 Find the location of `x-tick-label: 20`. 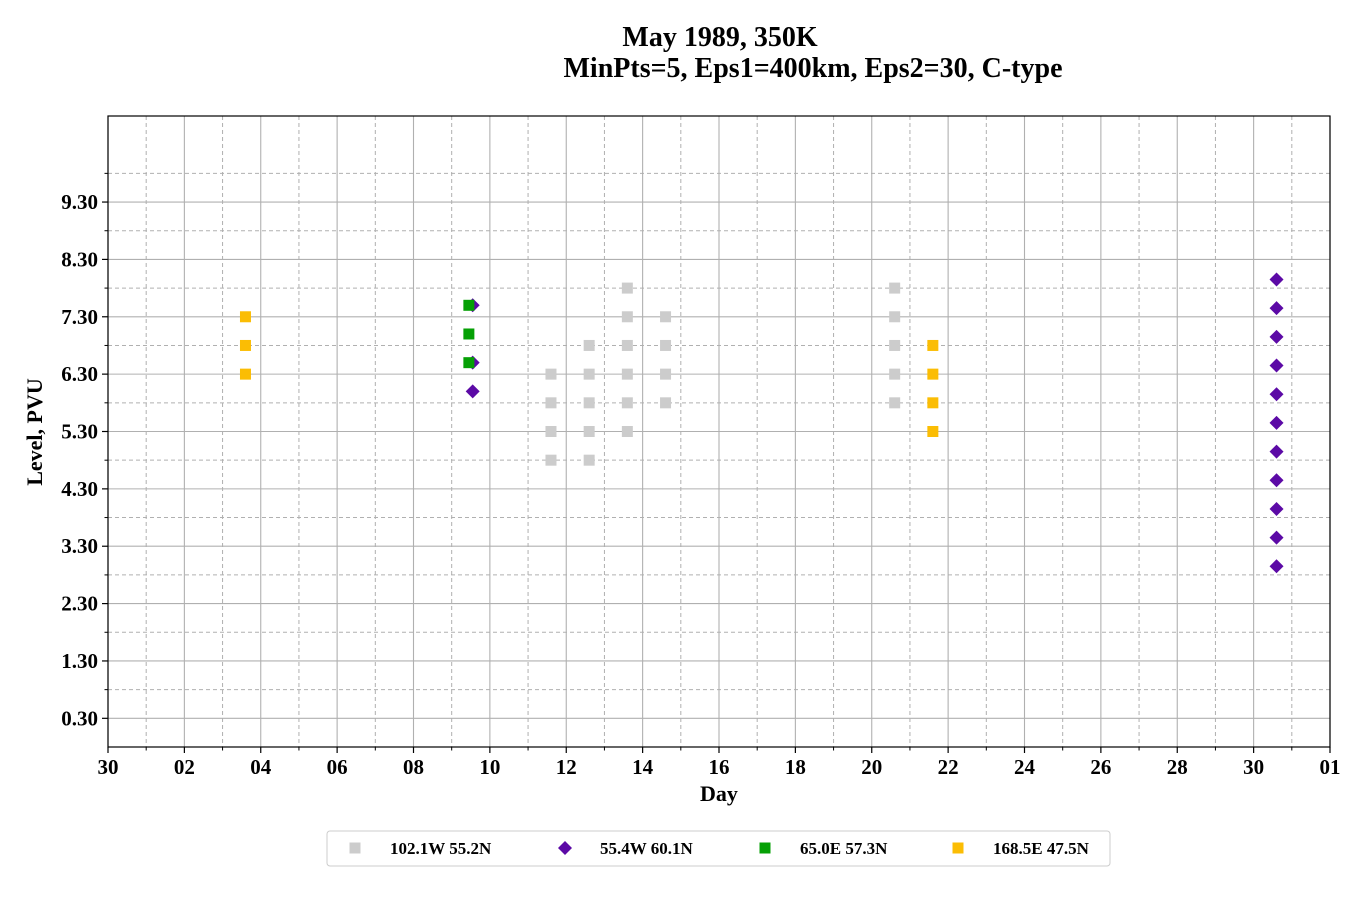

x-tick-label: 20 is located at coordinates (871, 767).